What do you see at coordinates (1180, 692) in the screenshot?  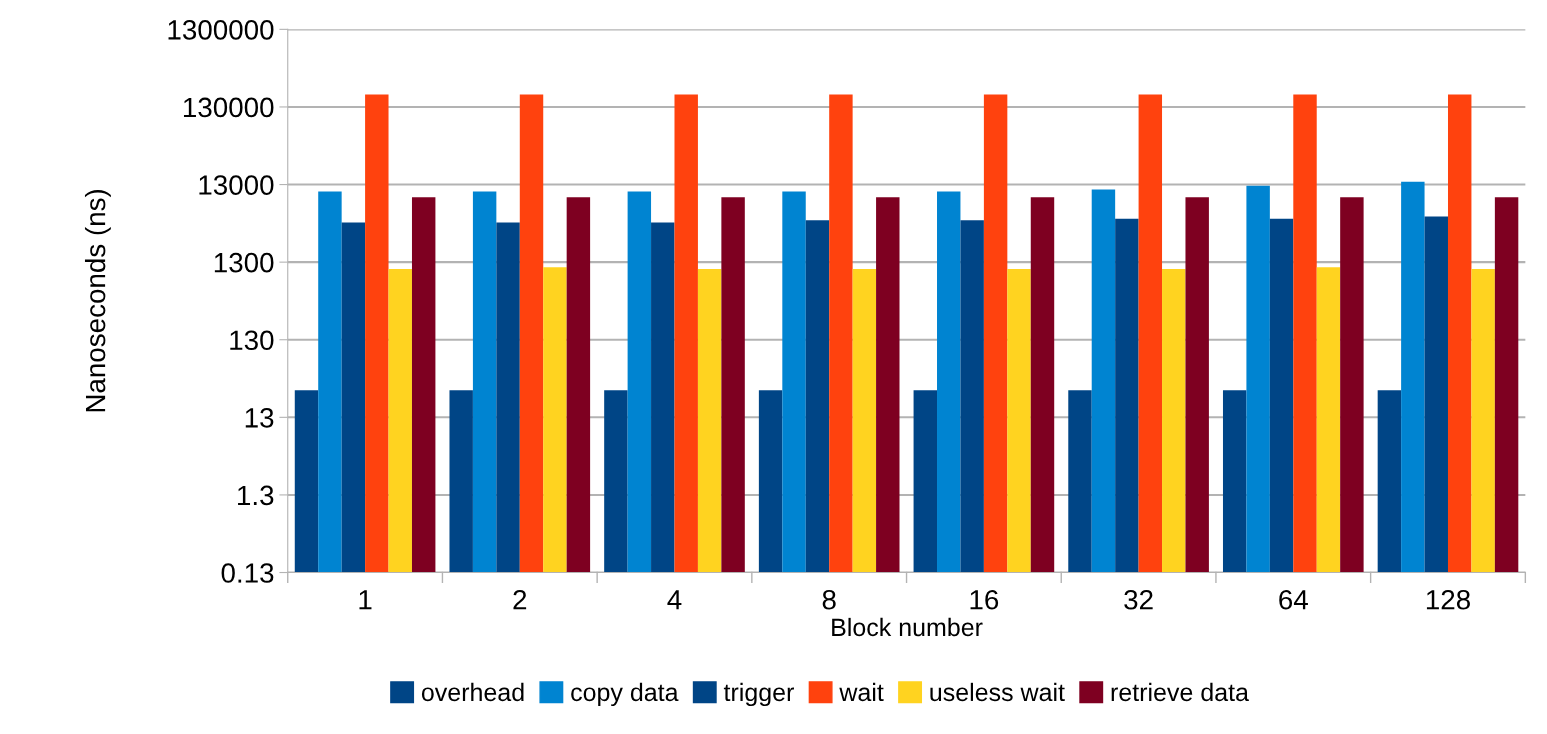 I see `legend-label: retrieve data` at bounding box center [1180, 692].